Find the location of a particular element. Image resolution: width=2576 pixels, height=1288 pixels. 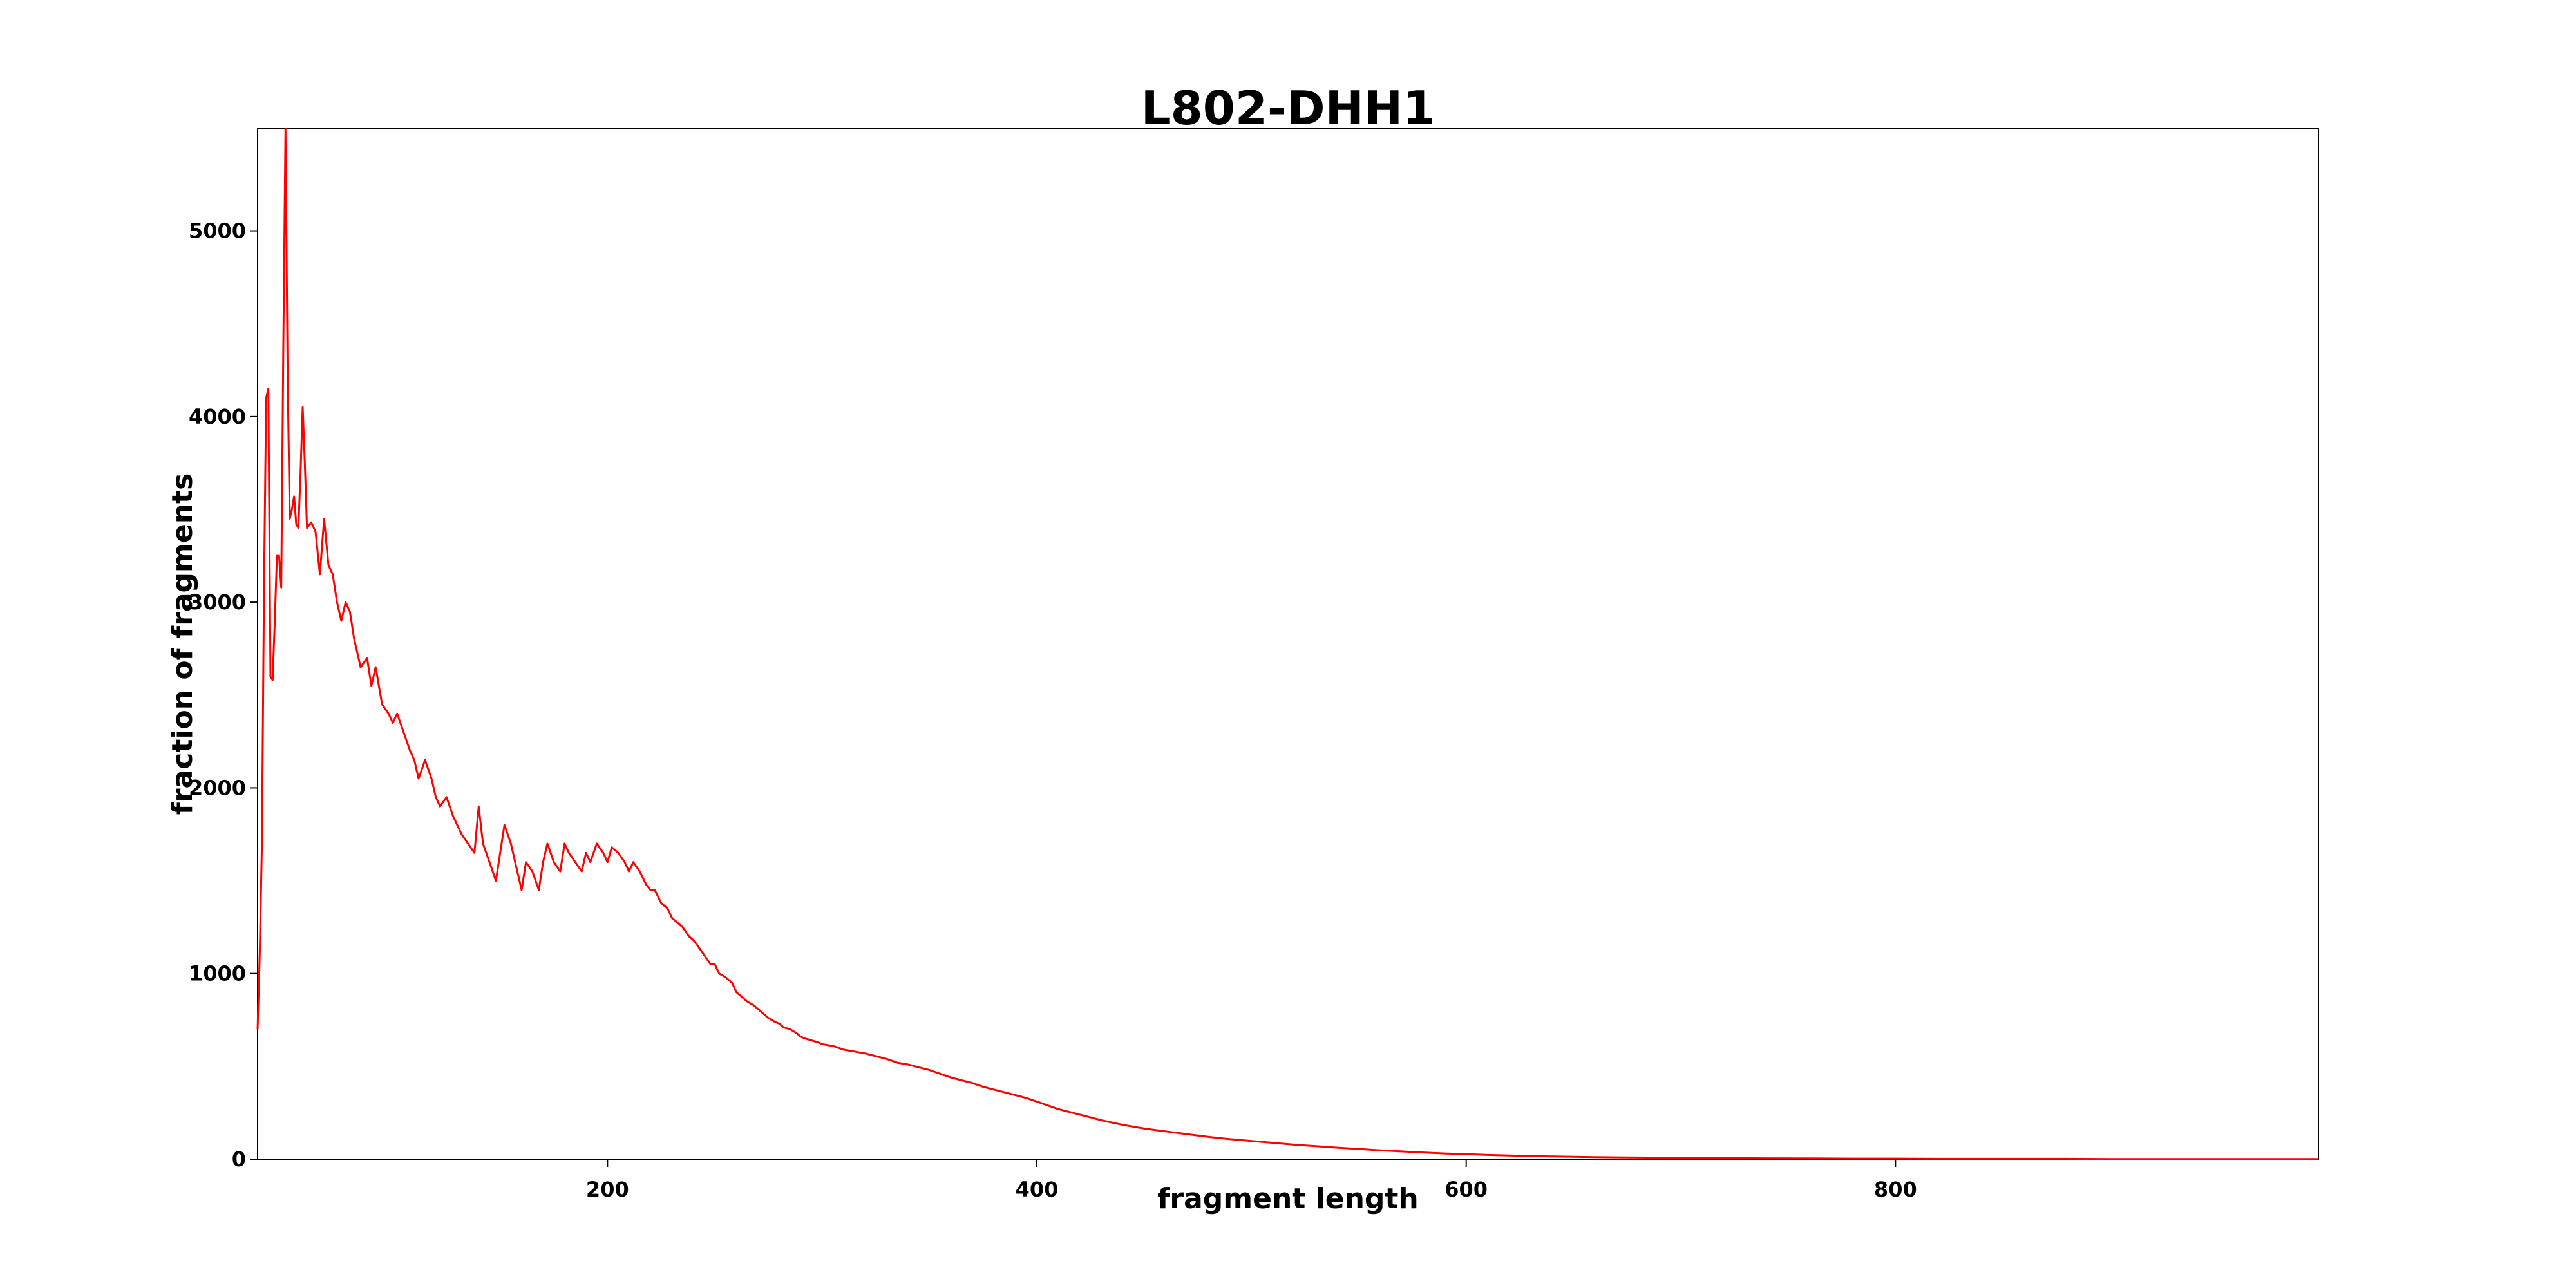

y-tick-label: 1000 is located at coordinates (217, 974).